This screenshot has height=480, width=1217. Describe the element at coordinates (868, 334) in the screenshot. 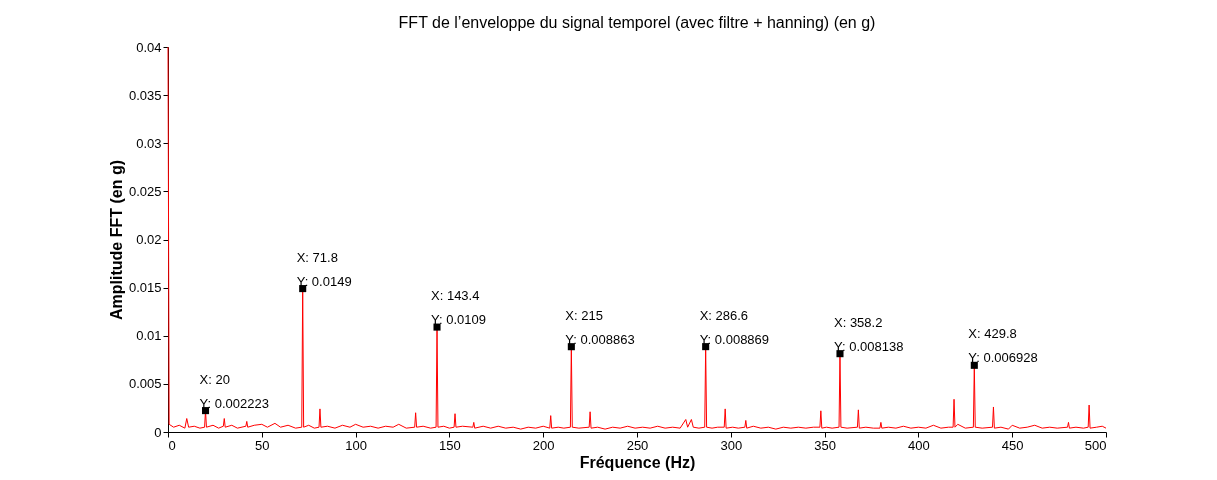

I see `annotation: X: 358.2 Y: 0.008138` at that location.